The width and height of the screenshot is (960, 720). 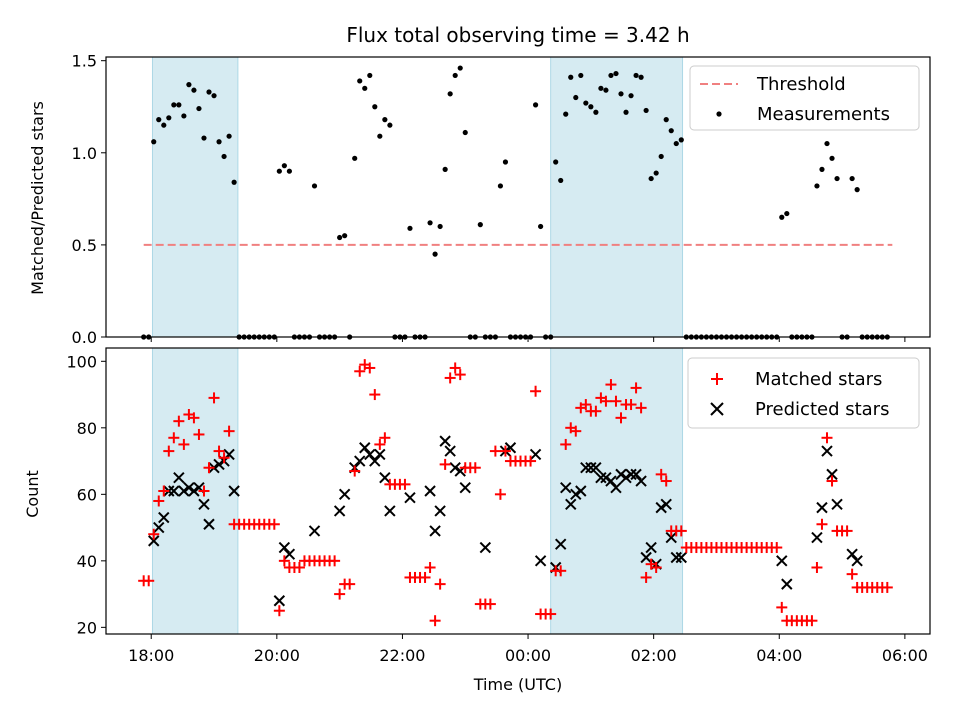 What do you see at coordinates (277, 655) in the screenshot?
I see `x-tick-label: 20:00` at bounding box center [277, 655].